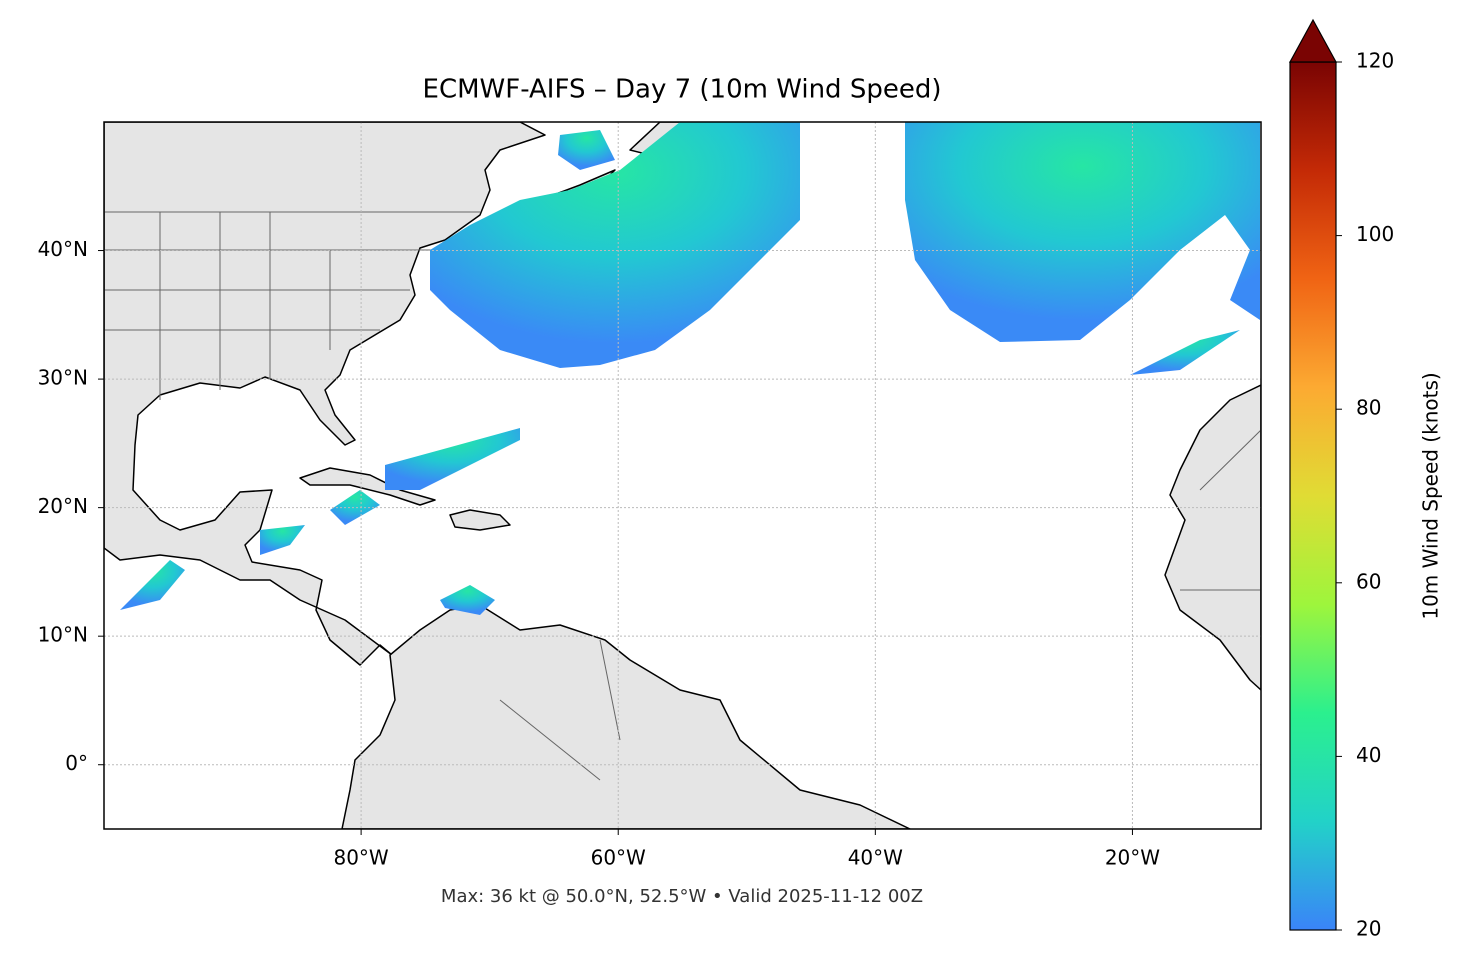 Image resolution: width=1466 pixels, height=973 pixels. What do you see at coordinates (360, 858) in the screenshot?
I see `x-tick-label: 80°W` at bounding box center [360, 858].